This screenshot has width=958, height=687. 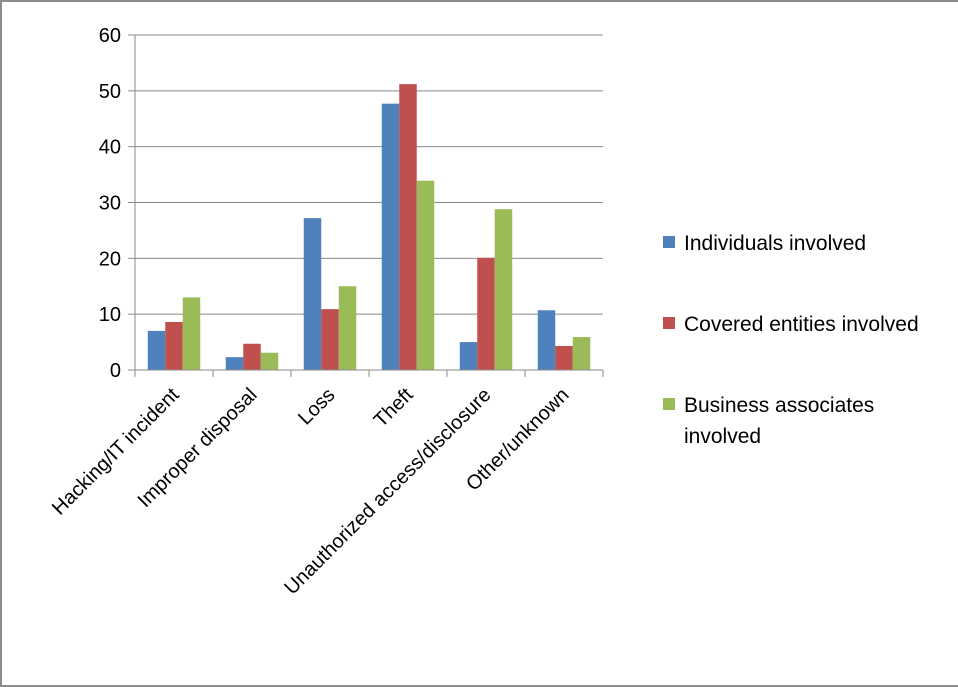 What do you see at coordinates (110, 36) in the screenshot?
I see `y-tick-label: 60` at bounding box center [110, 36].